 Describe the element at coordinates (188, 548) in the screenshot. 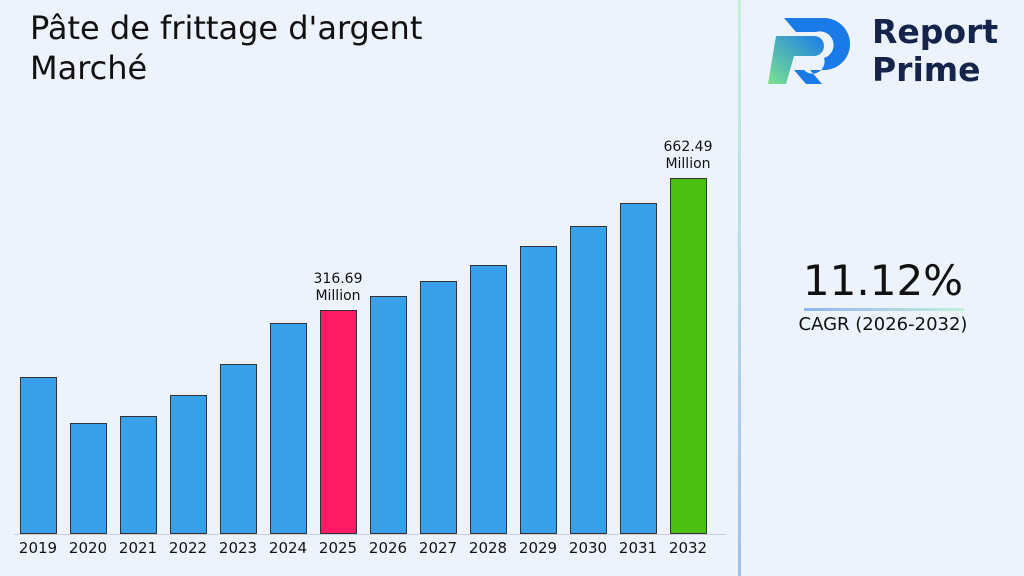

I see `x-tick-label: 2022` at that location.